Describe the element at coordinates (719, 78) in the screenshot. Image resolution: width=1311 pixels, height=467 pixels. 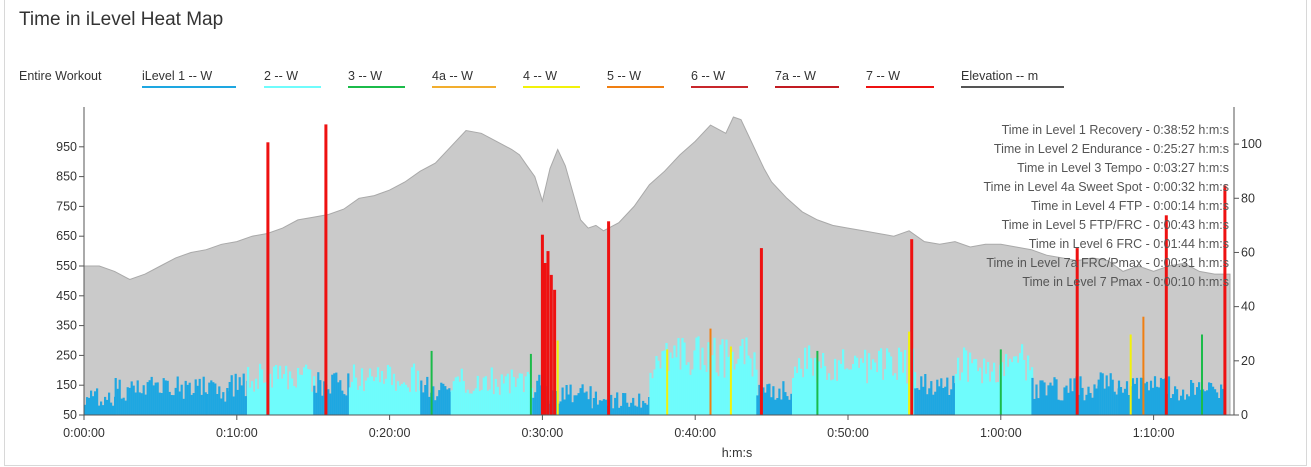
I see `legend-item-6: 6 -- W` at that location.